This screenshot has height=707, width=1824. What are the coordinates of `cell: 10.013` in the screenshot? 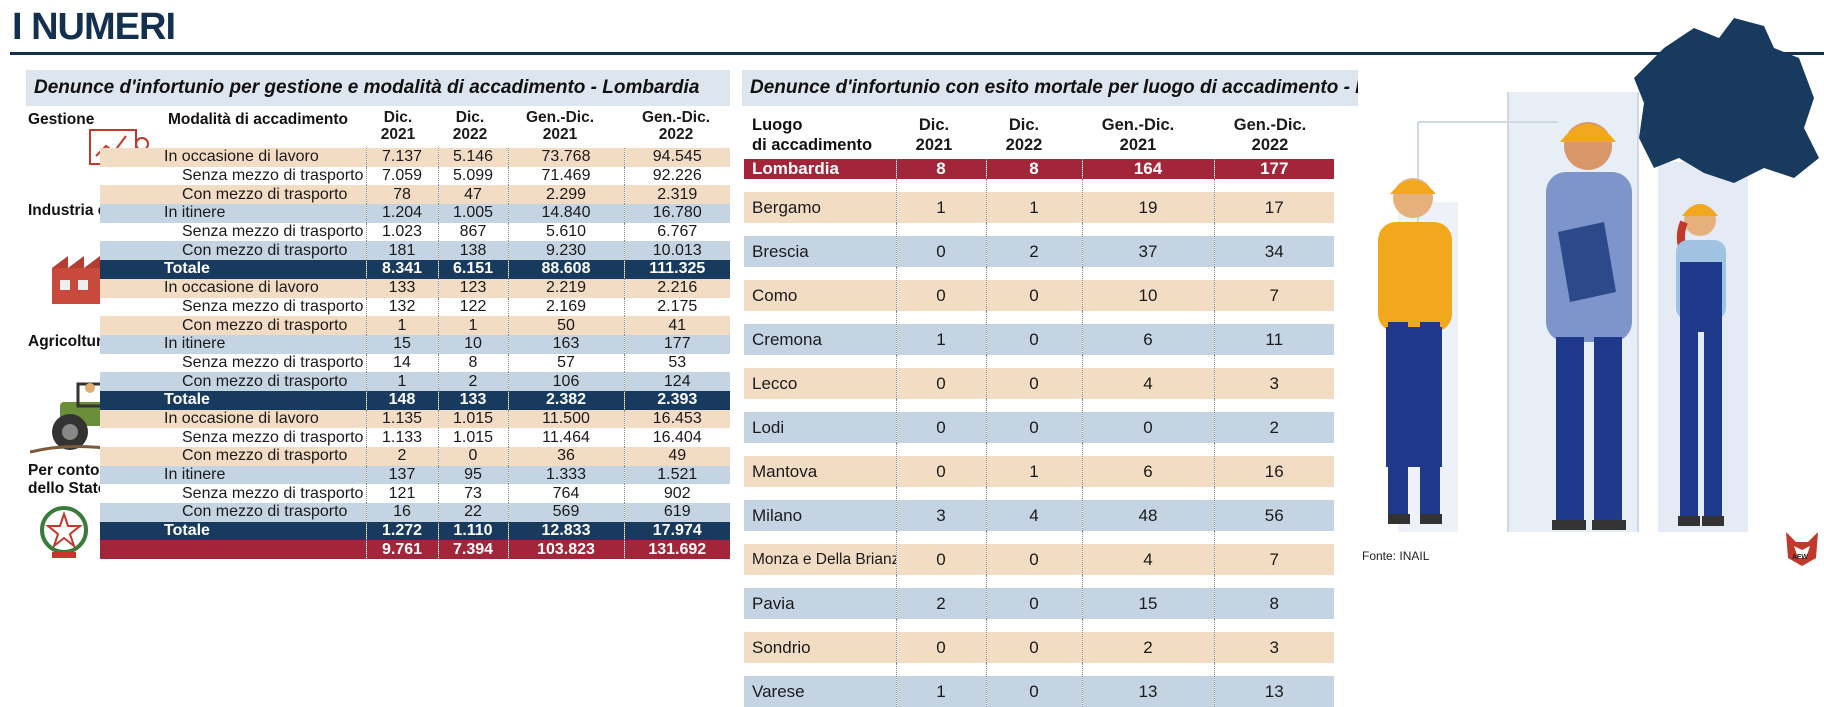 It's located at (676, 251).